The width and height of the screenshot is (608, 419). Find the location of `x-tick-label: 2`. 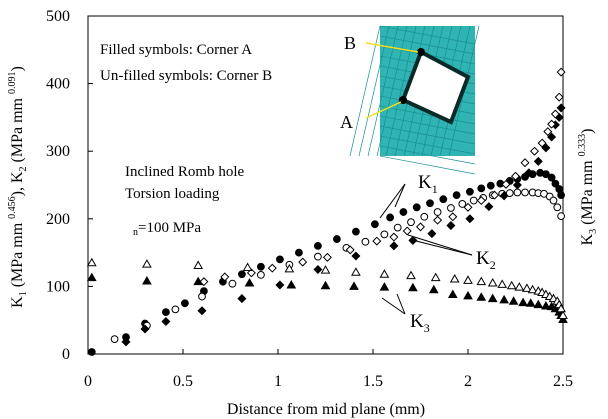

x-tick-label: 2 is located at coordinates (468, 381).